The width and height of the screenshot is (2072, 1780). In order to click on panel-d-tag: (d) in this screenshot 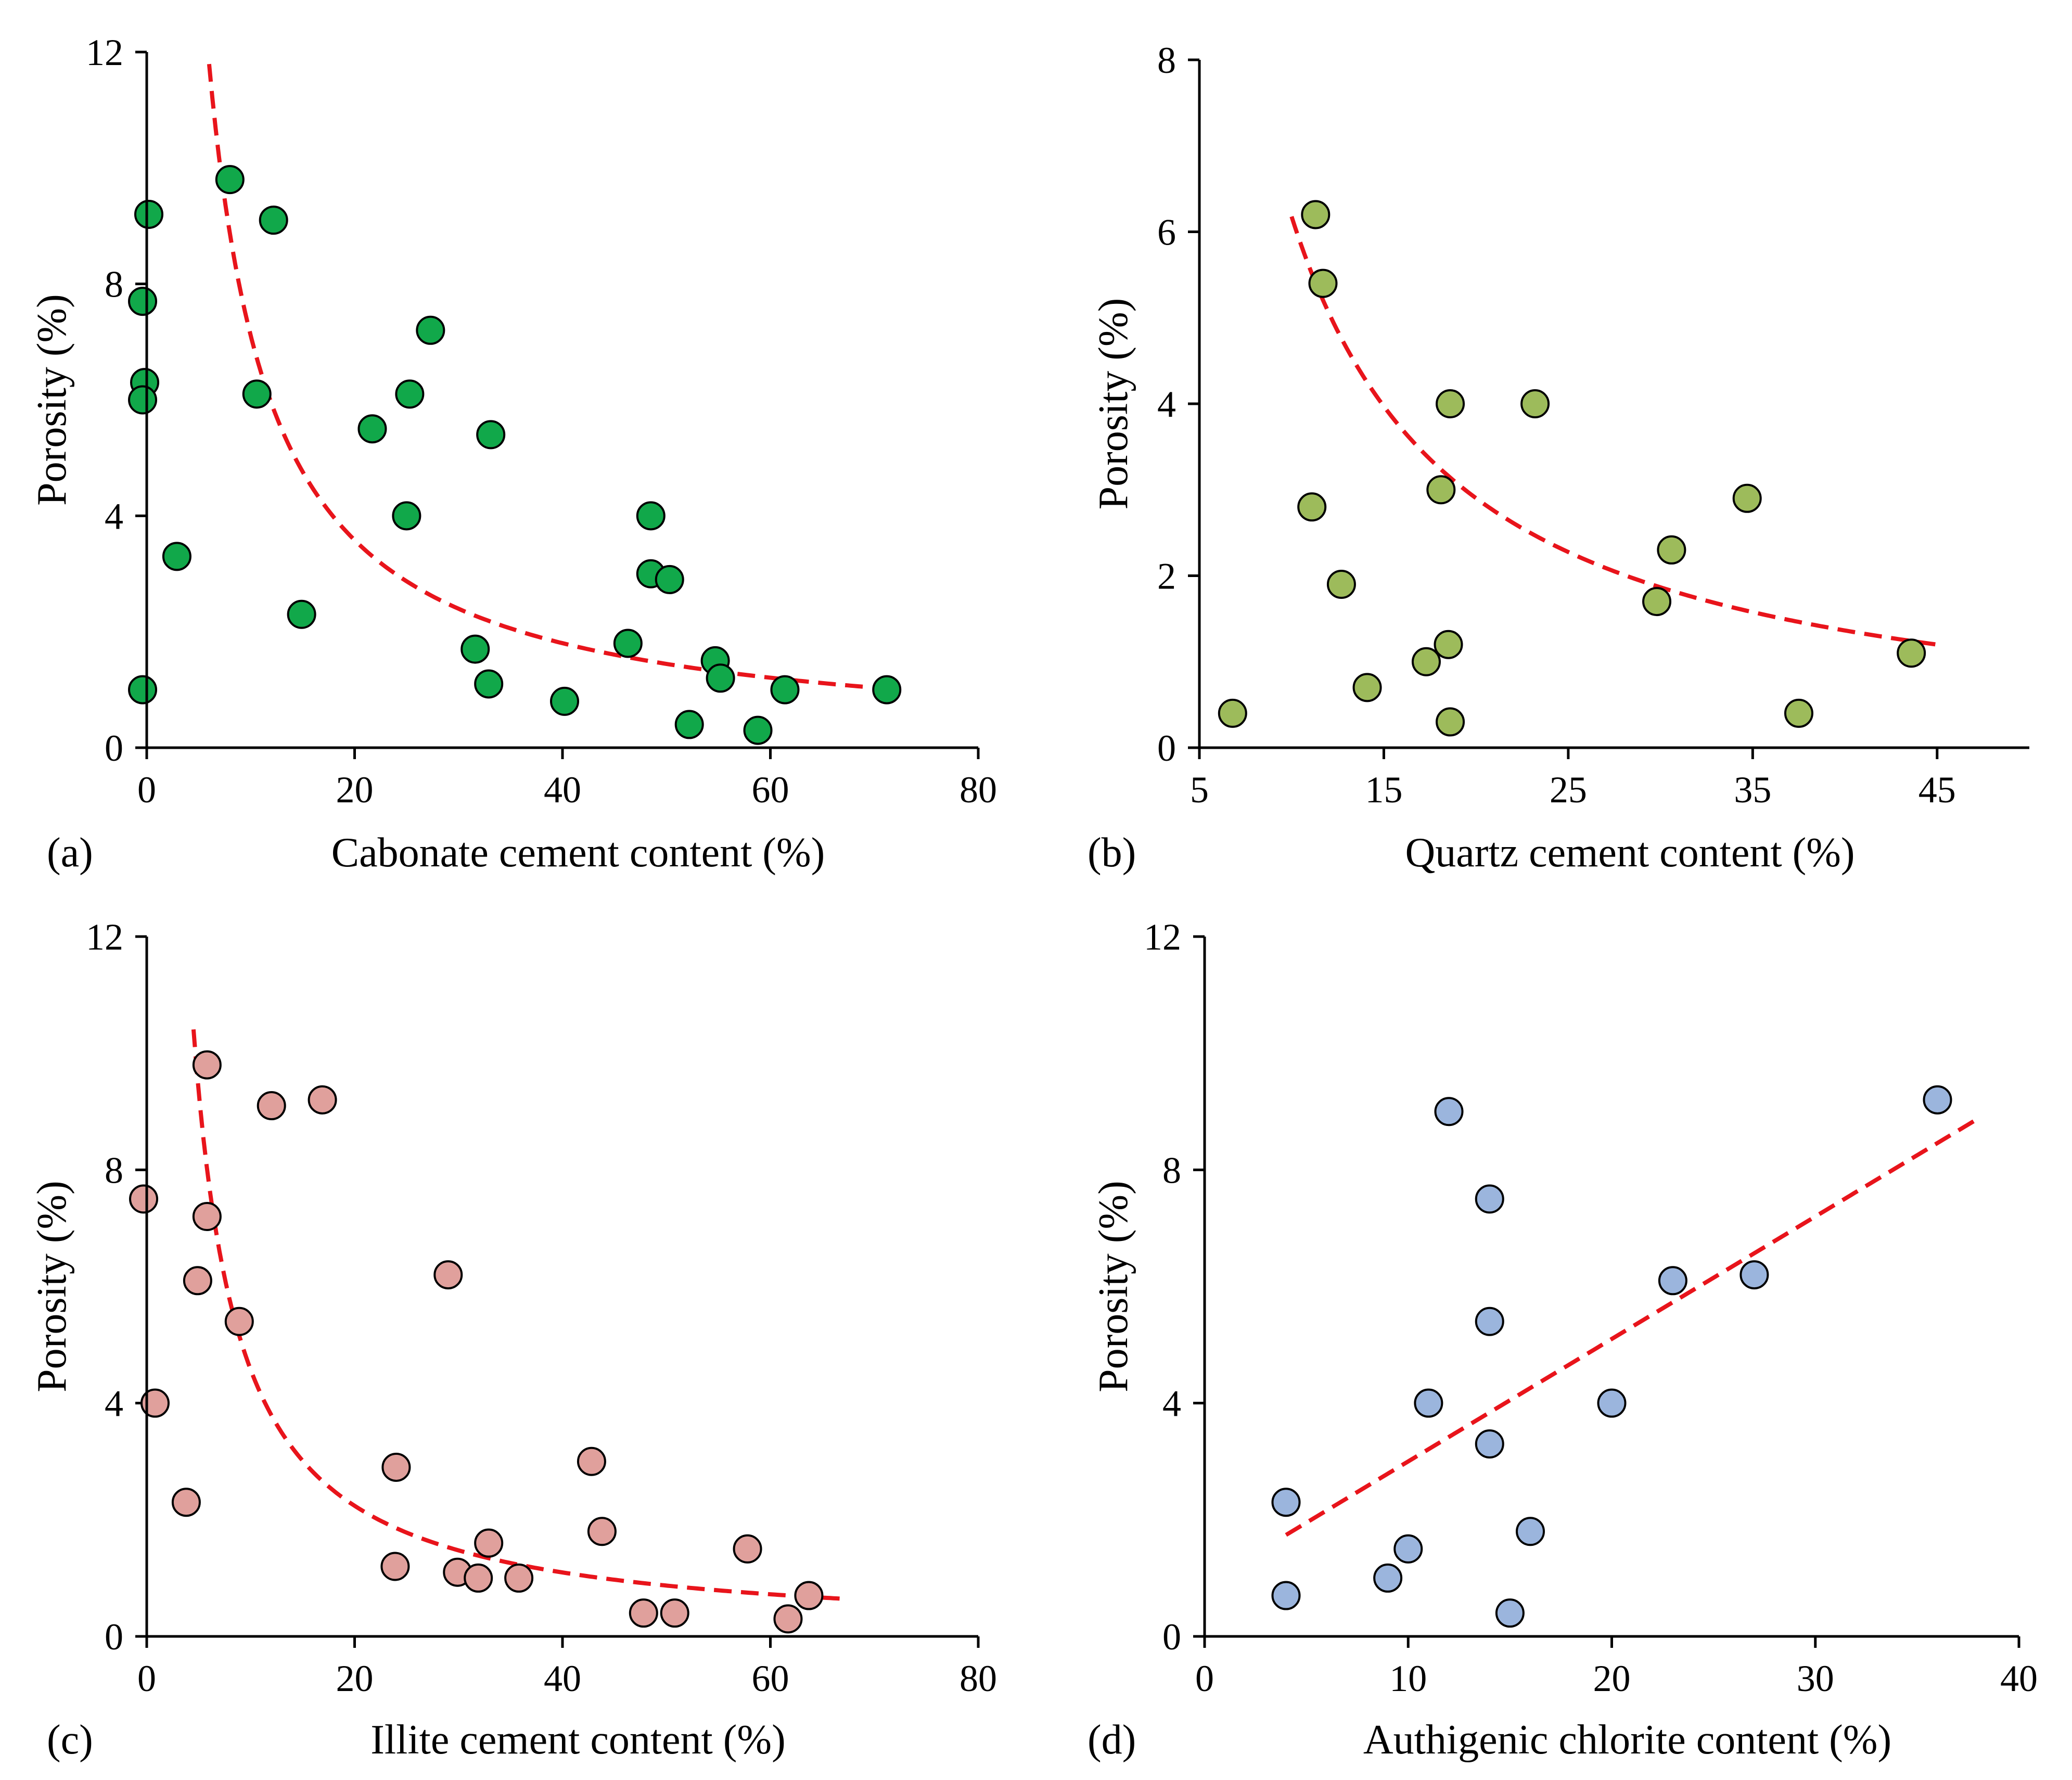, I will do `click(1112, 1740)`.